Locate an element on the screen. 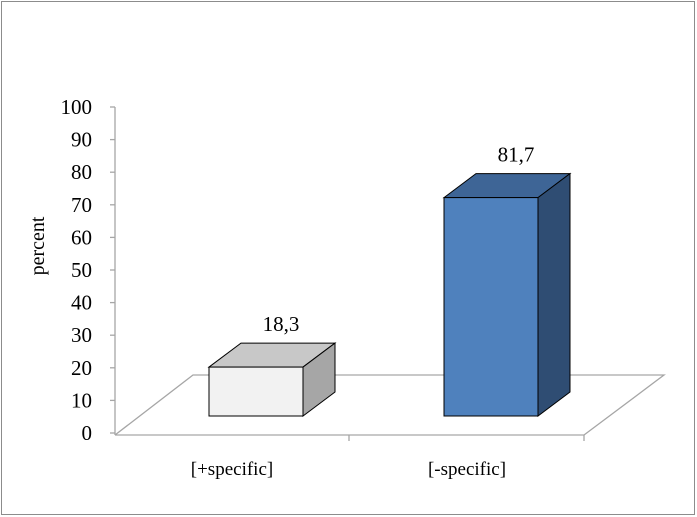 The width and height of the screenshot is (697, 517). chart-floor is located at coordinates (390, 407).